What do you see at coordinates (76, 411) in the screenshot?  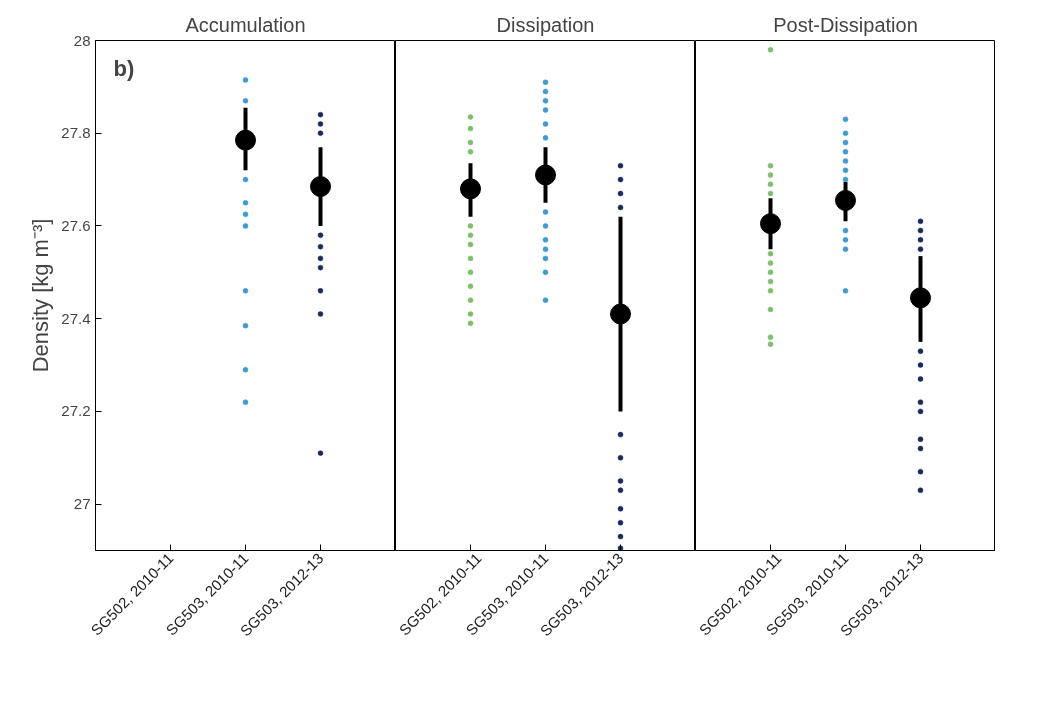 I see `y-tick-label: 27.2` at bounding box center [76, 411].